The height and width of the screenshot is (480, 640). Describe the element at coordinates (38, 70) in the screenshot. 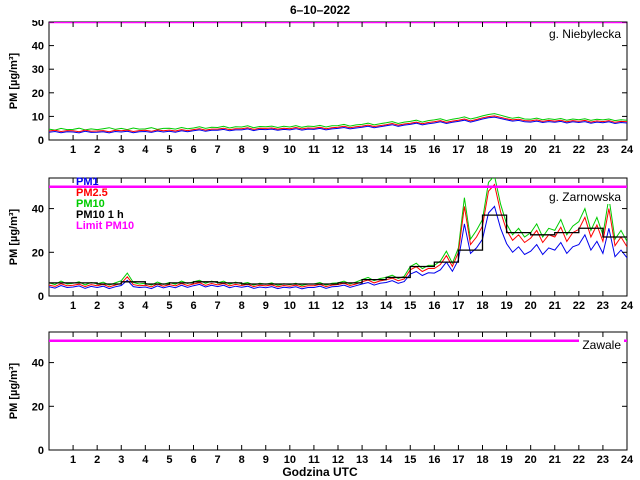

I see `svg-text: 30` at that location.